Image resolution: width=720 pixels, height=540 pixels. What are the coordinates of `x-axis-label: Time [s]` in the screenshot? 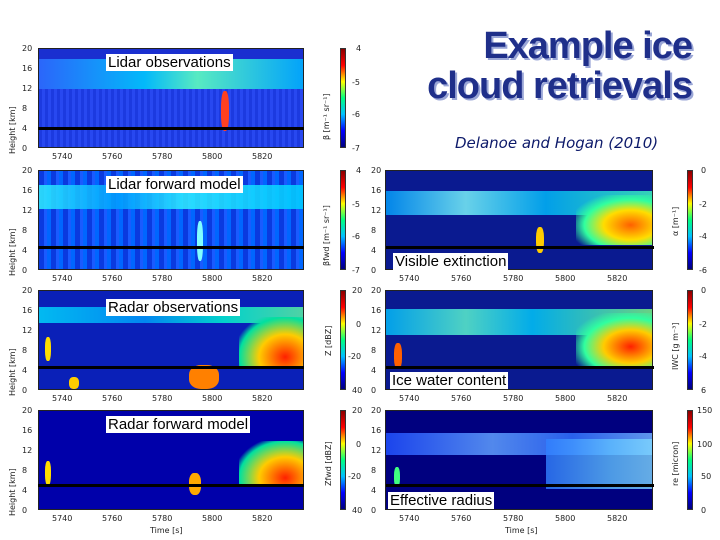 It's located at (521, 530).